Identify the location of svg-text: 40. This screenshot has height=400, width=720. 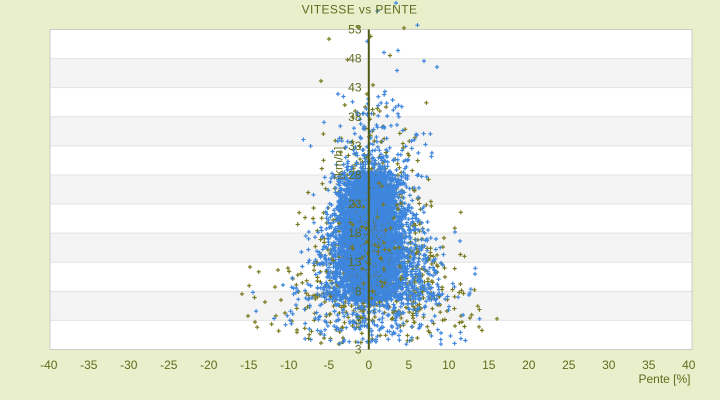
(689, 365).